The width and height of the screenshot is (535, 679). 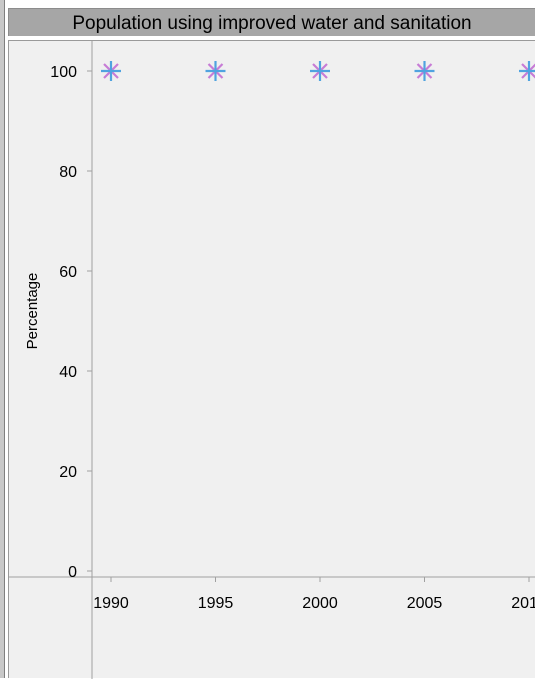 What do you see at coordinates (314, 594) in the screenshot?
I see `x-axis-ticks: 1990 1995 2000 2005 2010` at bounding box center [314, 594].